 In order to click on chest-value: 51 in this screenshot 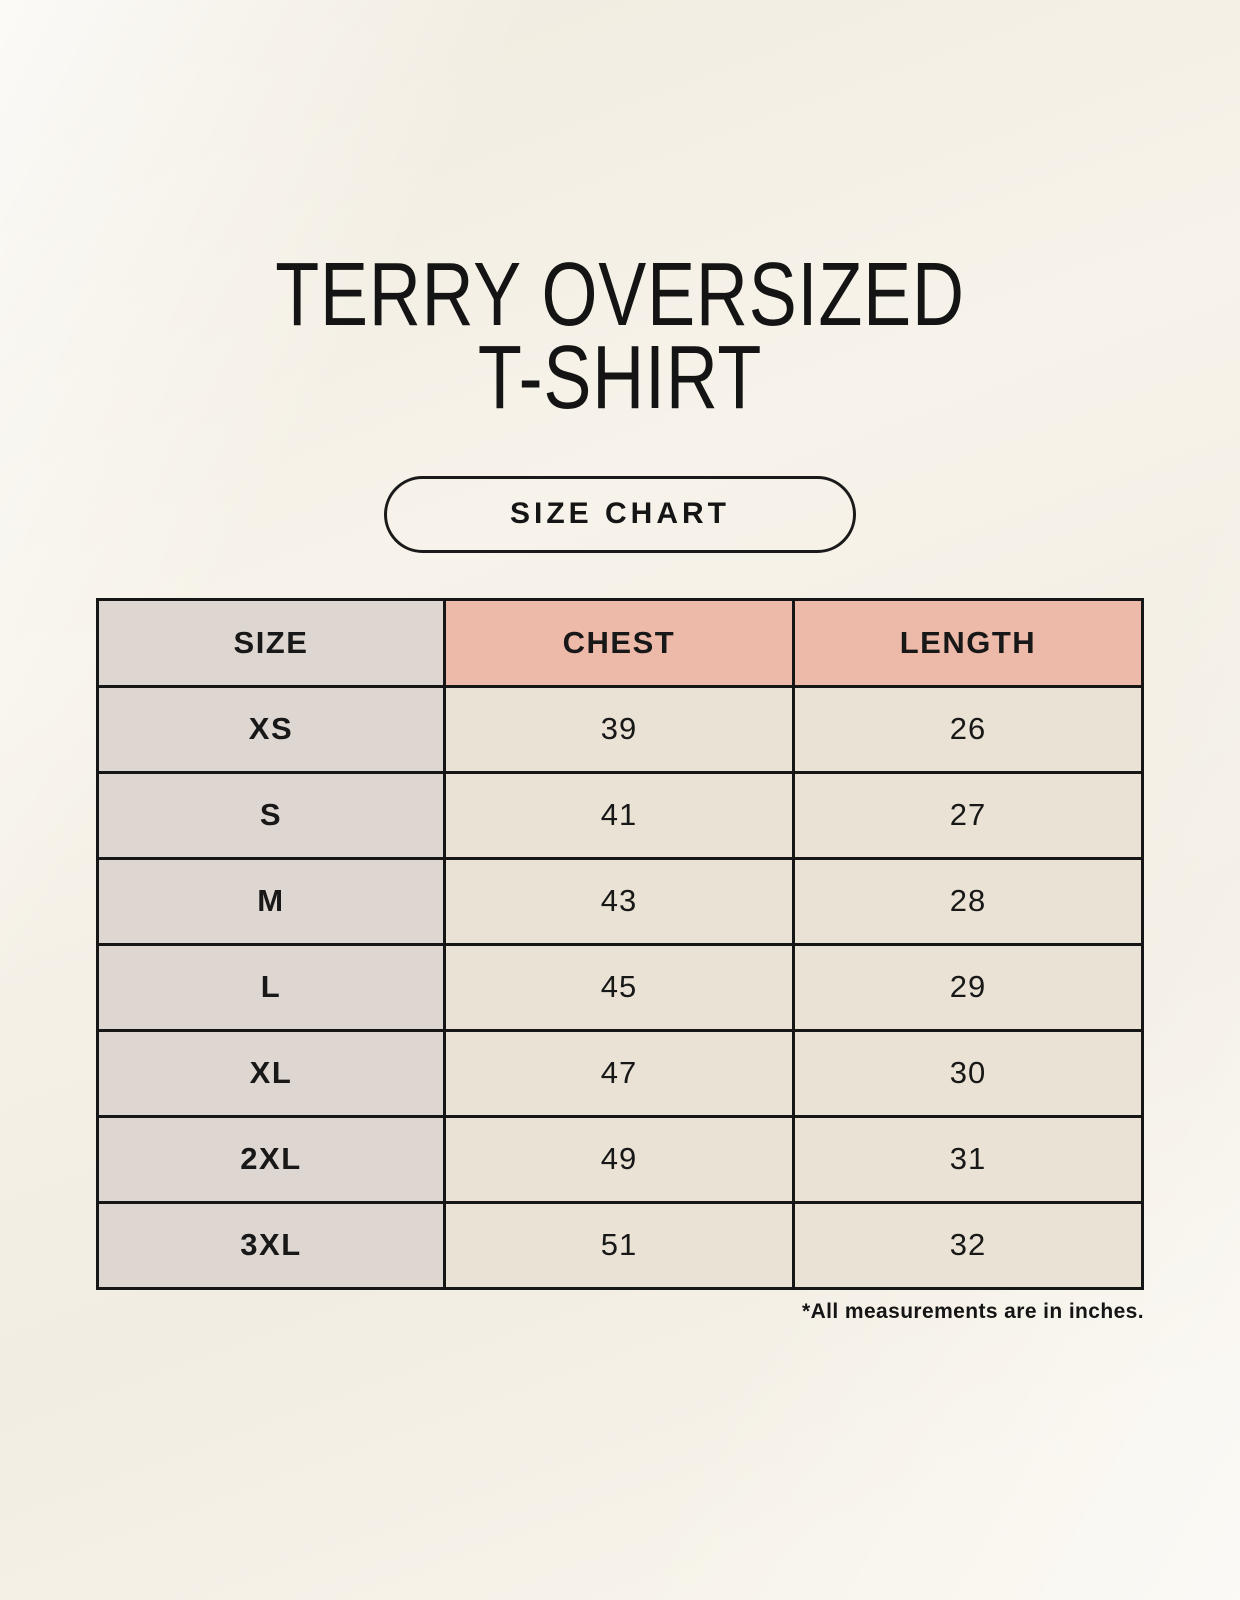, I will do `click(618, 1245)`.